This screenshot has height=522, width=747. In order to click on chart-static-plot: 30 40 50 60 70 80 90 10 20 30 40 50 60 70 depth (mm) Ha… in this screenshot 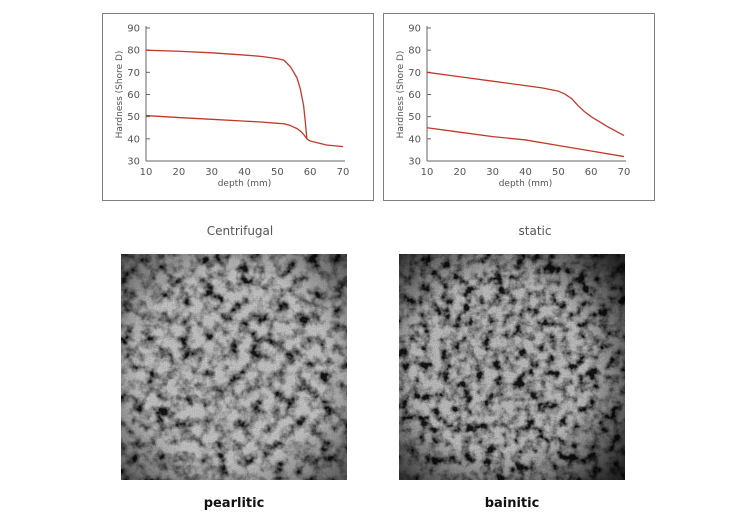, I will do `click(513, 107)`.